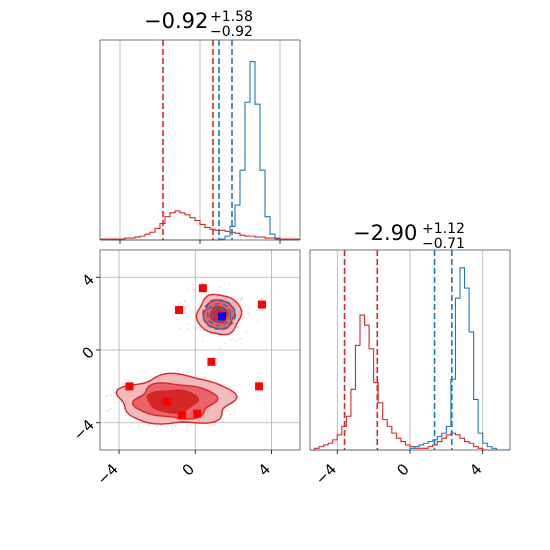 This screenshot has width=550, height=550. I want to click on hist-y-xtick-label: 0, so click(402, 469).